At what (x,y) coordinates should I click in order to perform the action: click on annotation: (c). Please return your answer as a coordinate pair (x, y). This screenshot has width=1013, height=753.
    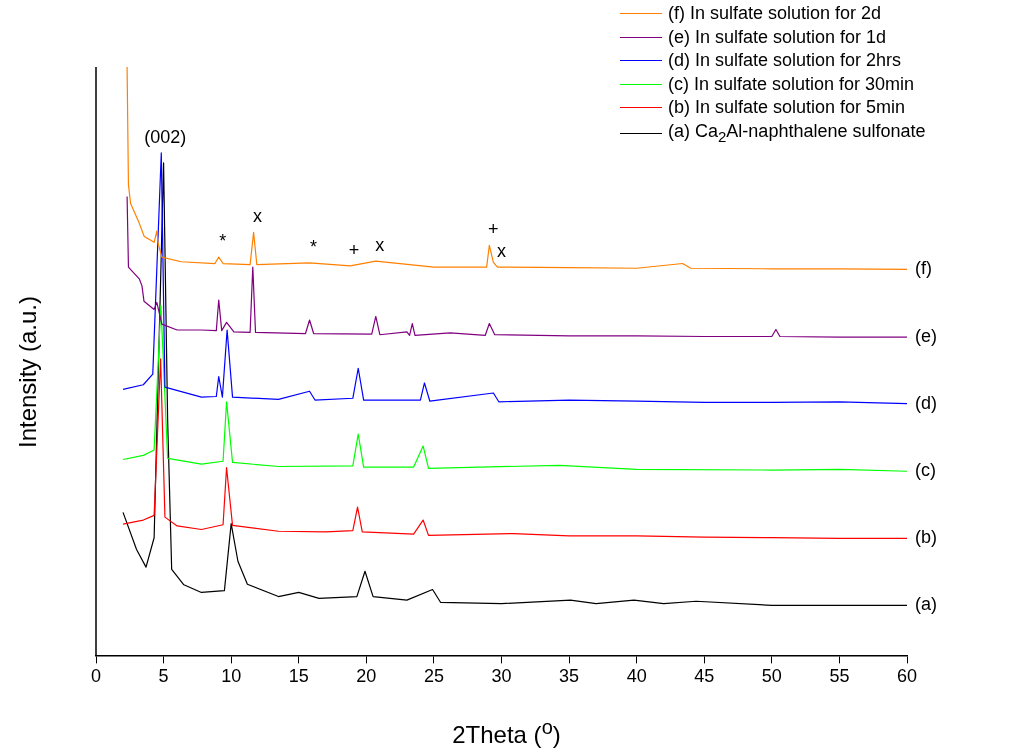
    Looking at the image, I should click on (925, 470).